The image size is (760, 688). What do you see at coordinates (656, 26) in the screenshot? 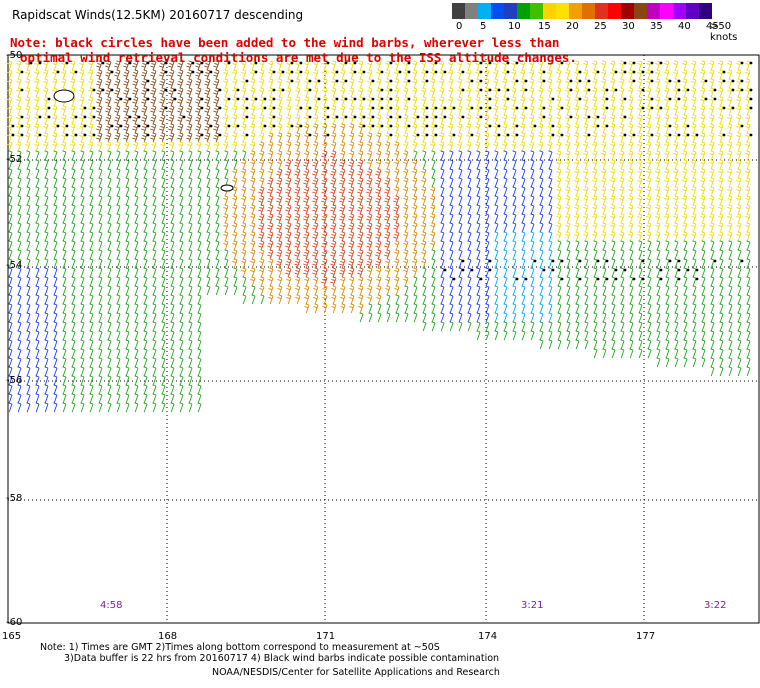
I see `legend-label: 35` at bounding box center [656, 26].